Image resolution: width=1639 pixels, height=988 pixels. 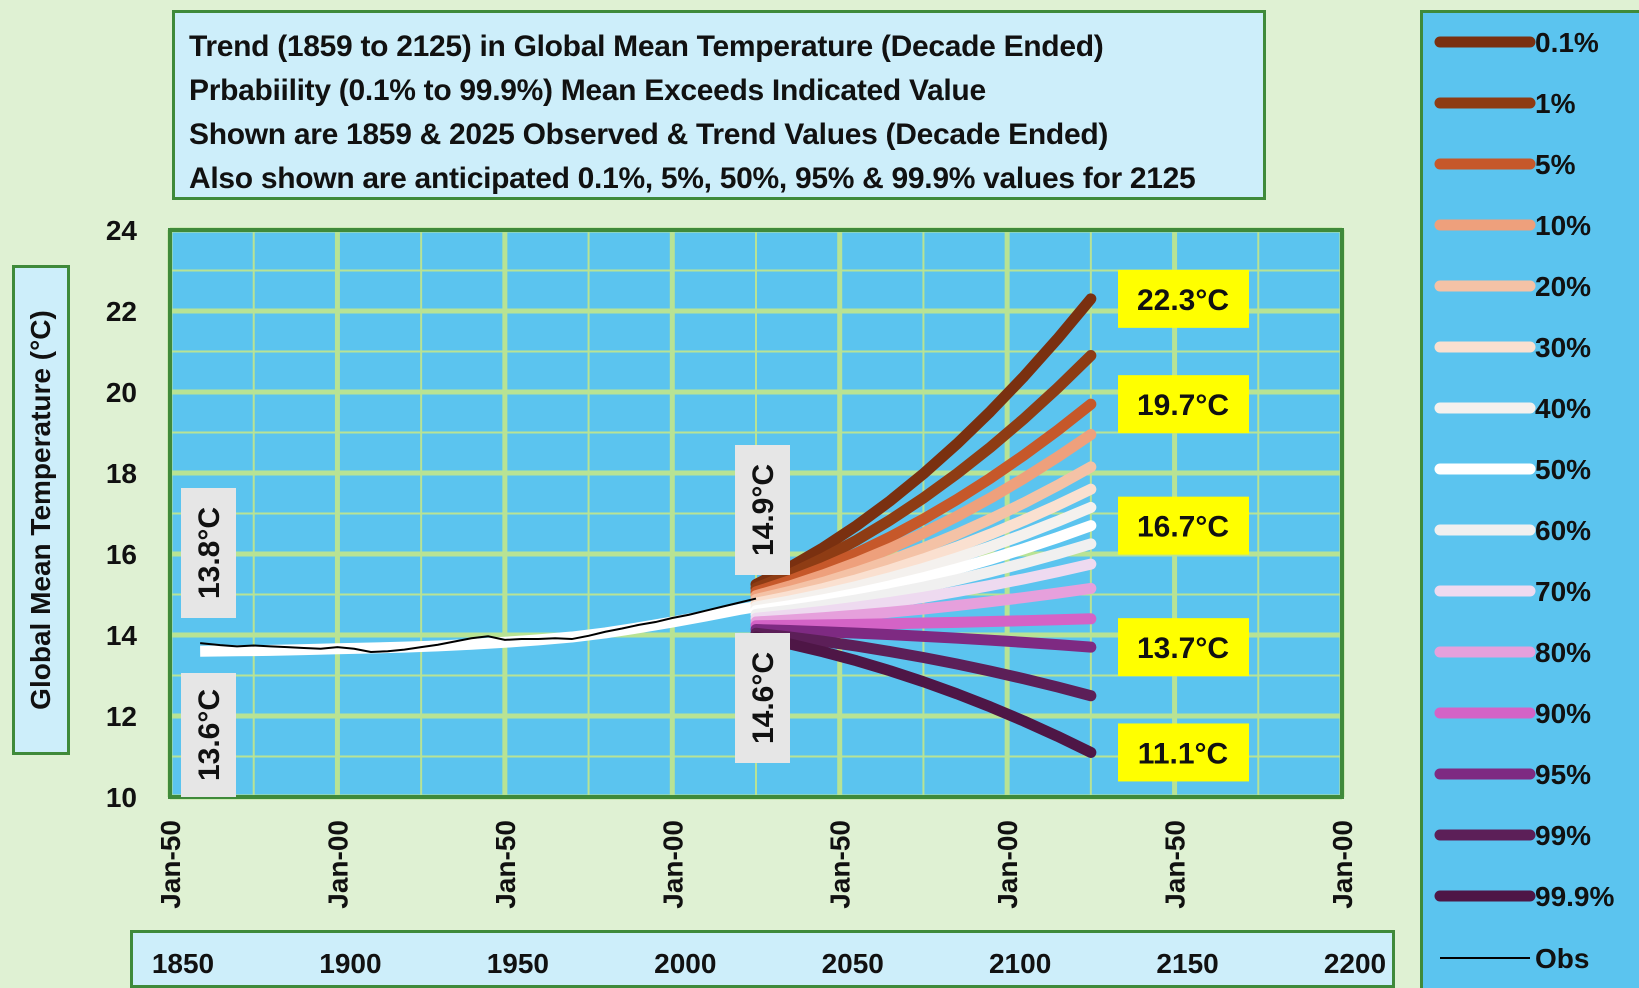 What do you see at coordinates (1355, 963) in the screenshot?
I see `x-year-tick-label: 2200` at bounding box center [1355, 963].